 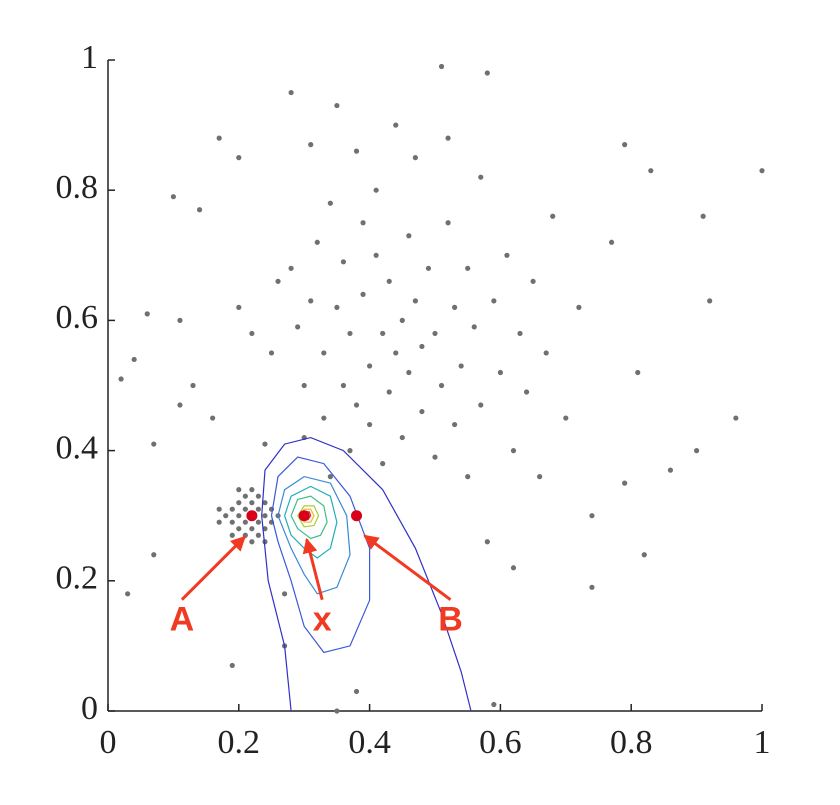 What do you see at coordinates (450, 620) in the screenshot?
I see `annotation-label: B` at bounding box center [450, 620].